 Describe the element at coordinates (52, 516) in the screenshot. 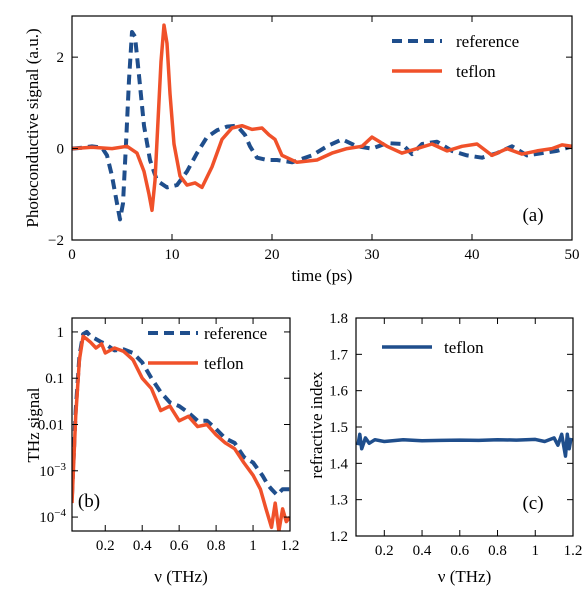

I see `y-tick-label: 10⁻⁴` at that location.